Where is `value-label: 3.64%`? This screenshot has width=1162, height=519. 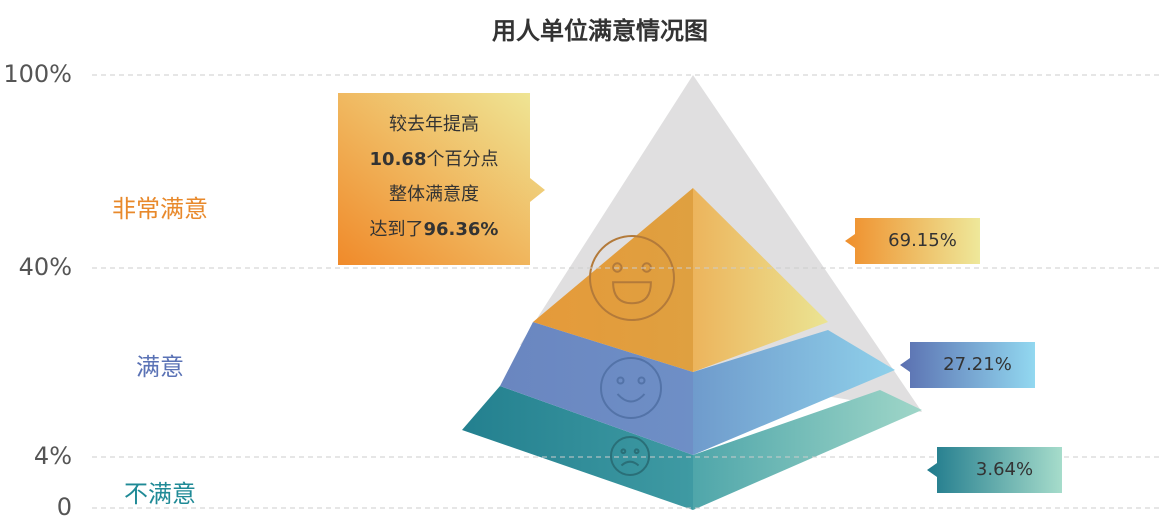 value-label: 3.64% is located at coordinates (1004, 469).